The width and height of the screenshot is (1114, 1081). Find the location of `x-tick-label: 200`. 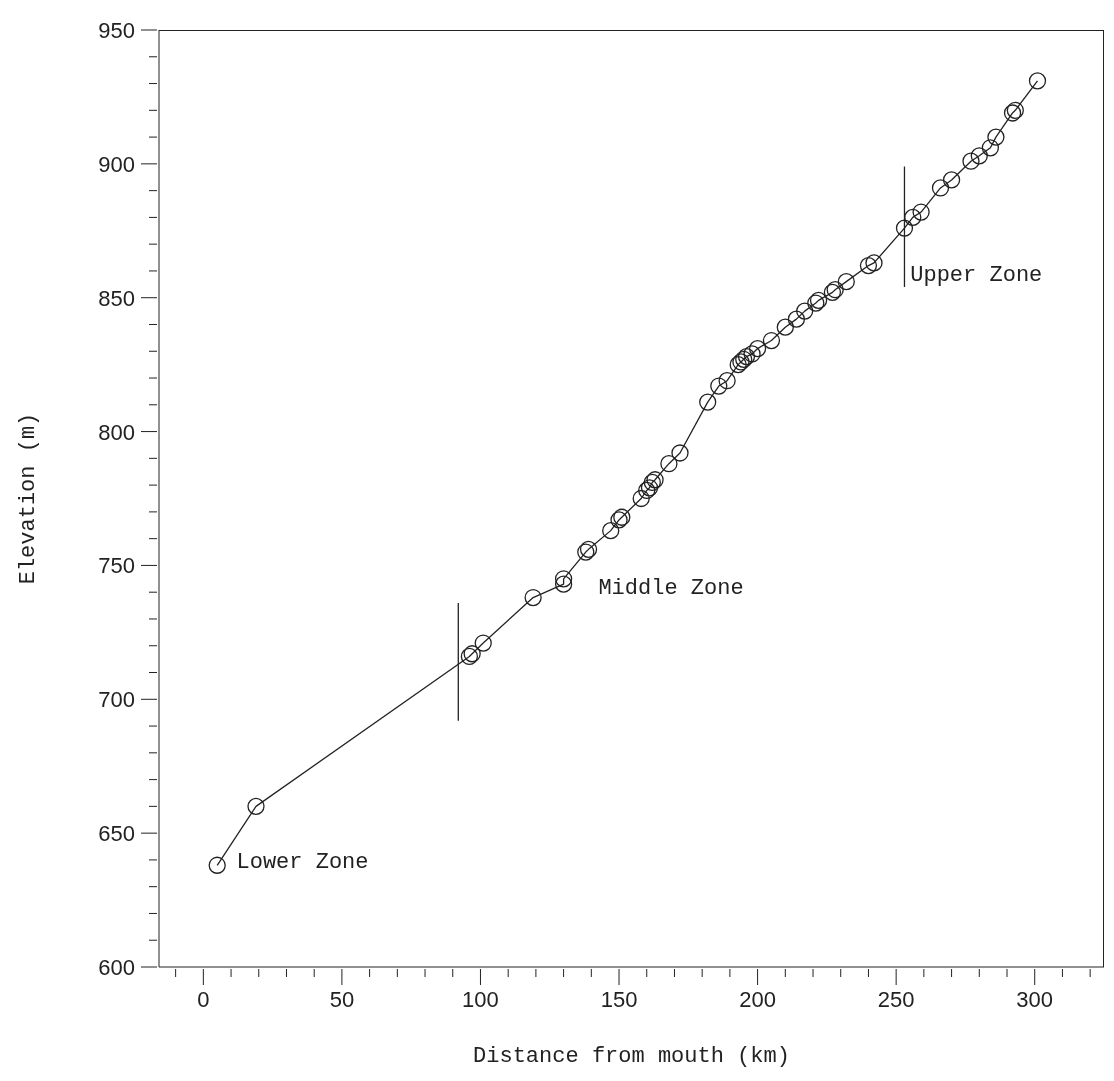

x-tick-label: 200 is located at coordinates (757, 999).